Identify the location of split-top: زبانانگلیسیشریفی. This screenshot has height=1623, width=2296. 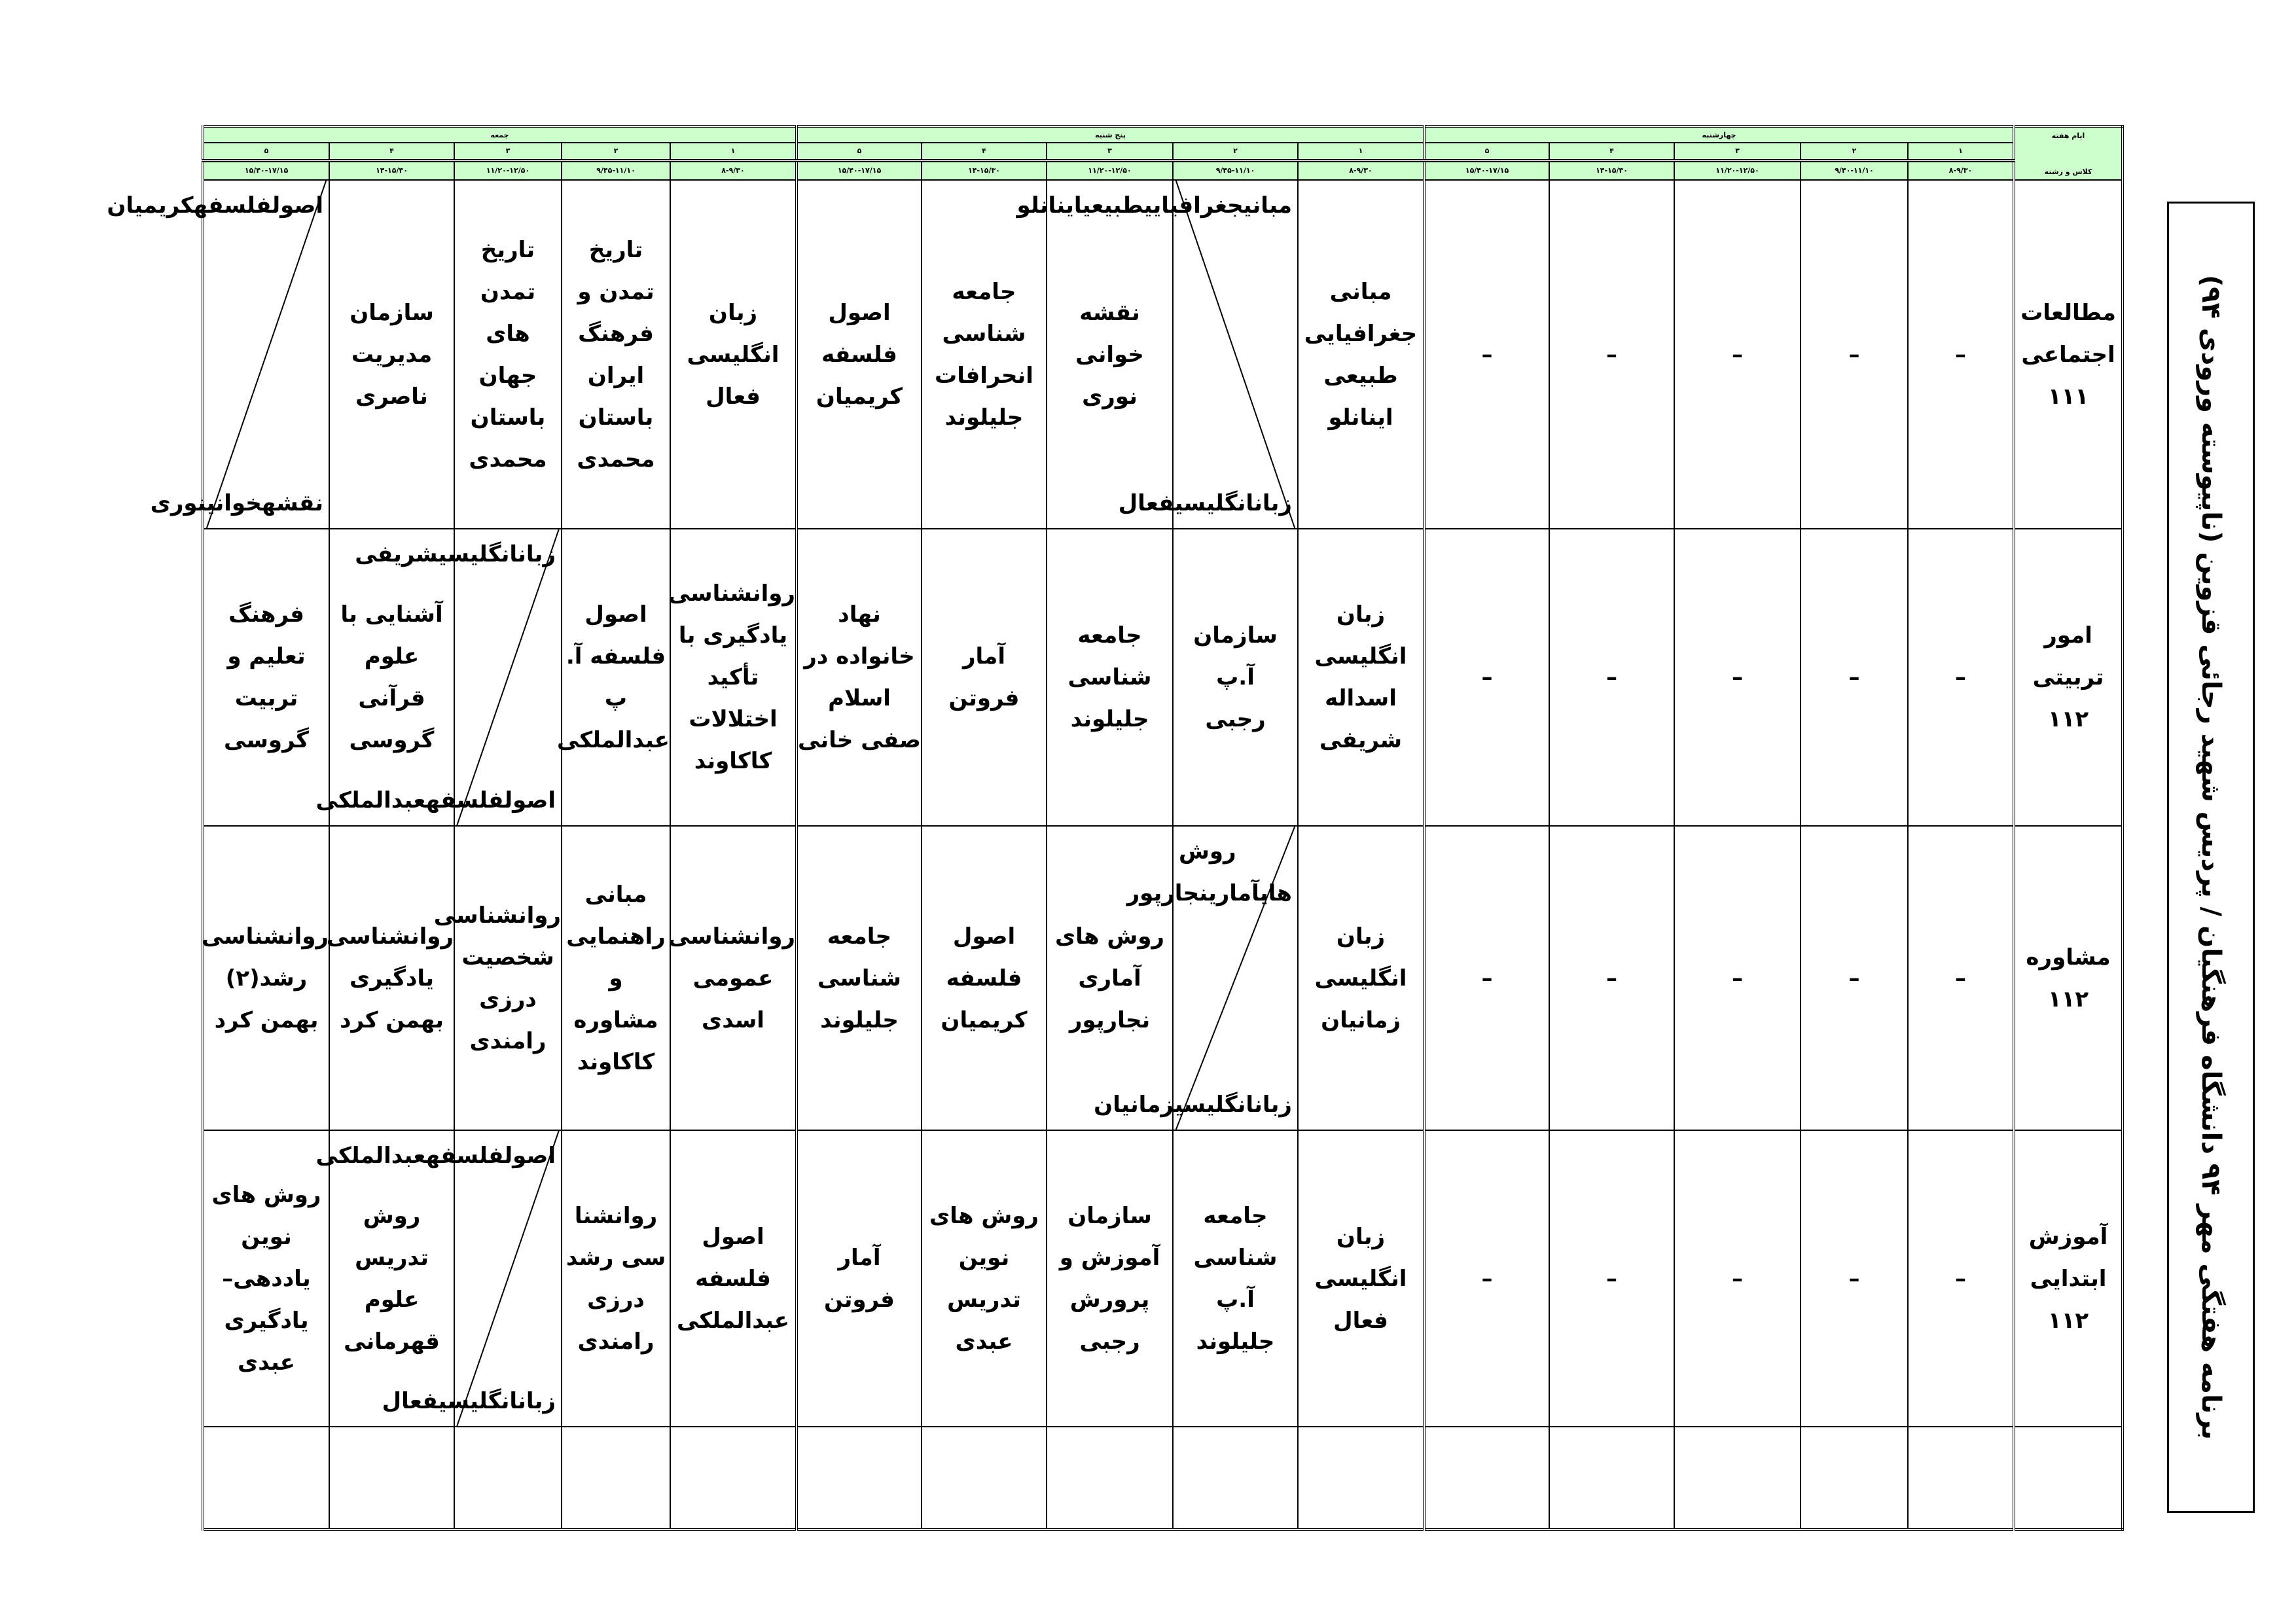
(455, 554).